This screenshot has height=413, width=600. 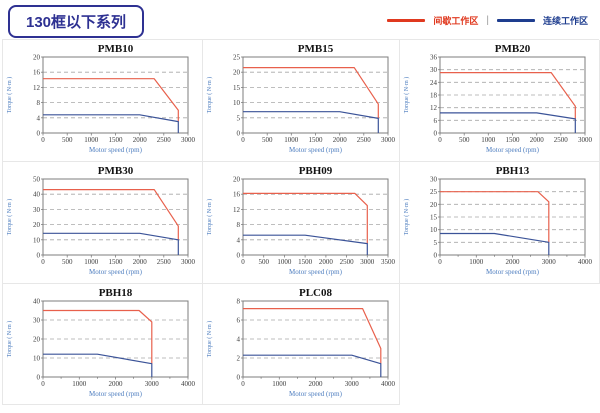 What do you see at coordinates (434, 108) in the screenshot?
I see `svg-text: 12` at bounding box center [434, 108].